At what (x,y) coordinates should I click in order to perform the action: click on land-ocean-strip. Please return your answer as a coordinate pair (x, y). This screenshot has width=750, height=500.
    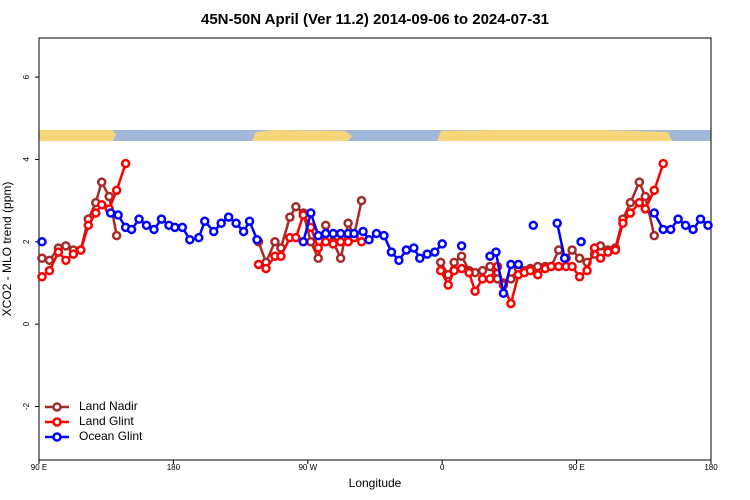
    Looking at the image, I should click on (375, 135).